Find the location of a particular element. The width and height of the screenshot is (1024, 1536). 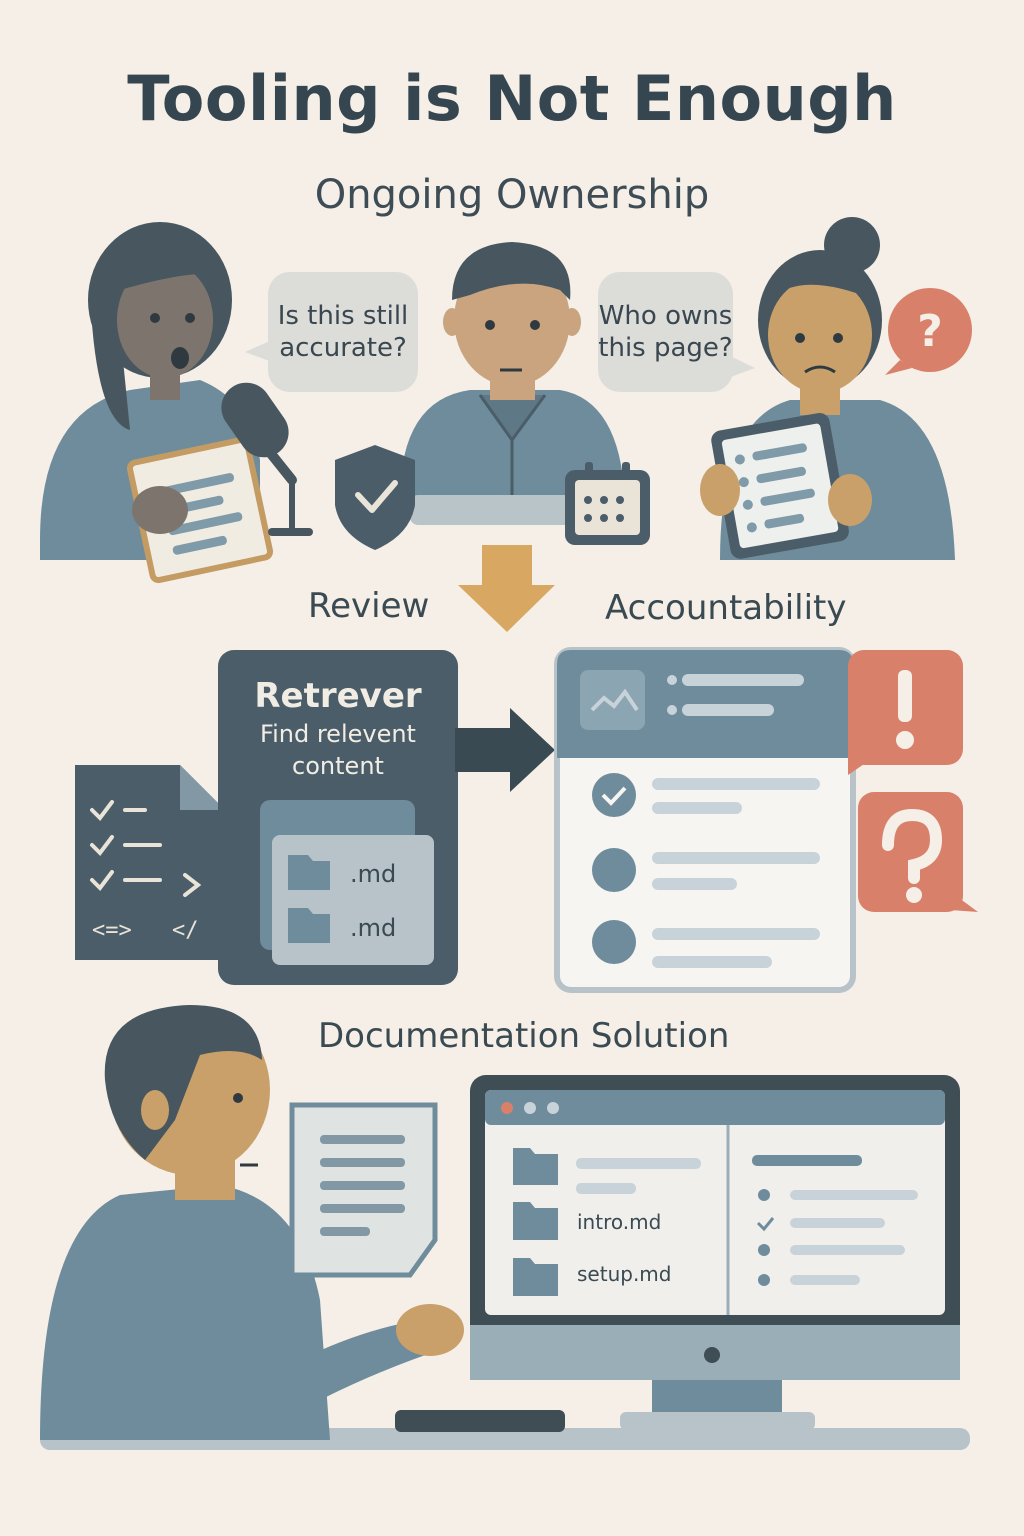

document-icon is located at coordinates (363, 1190).